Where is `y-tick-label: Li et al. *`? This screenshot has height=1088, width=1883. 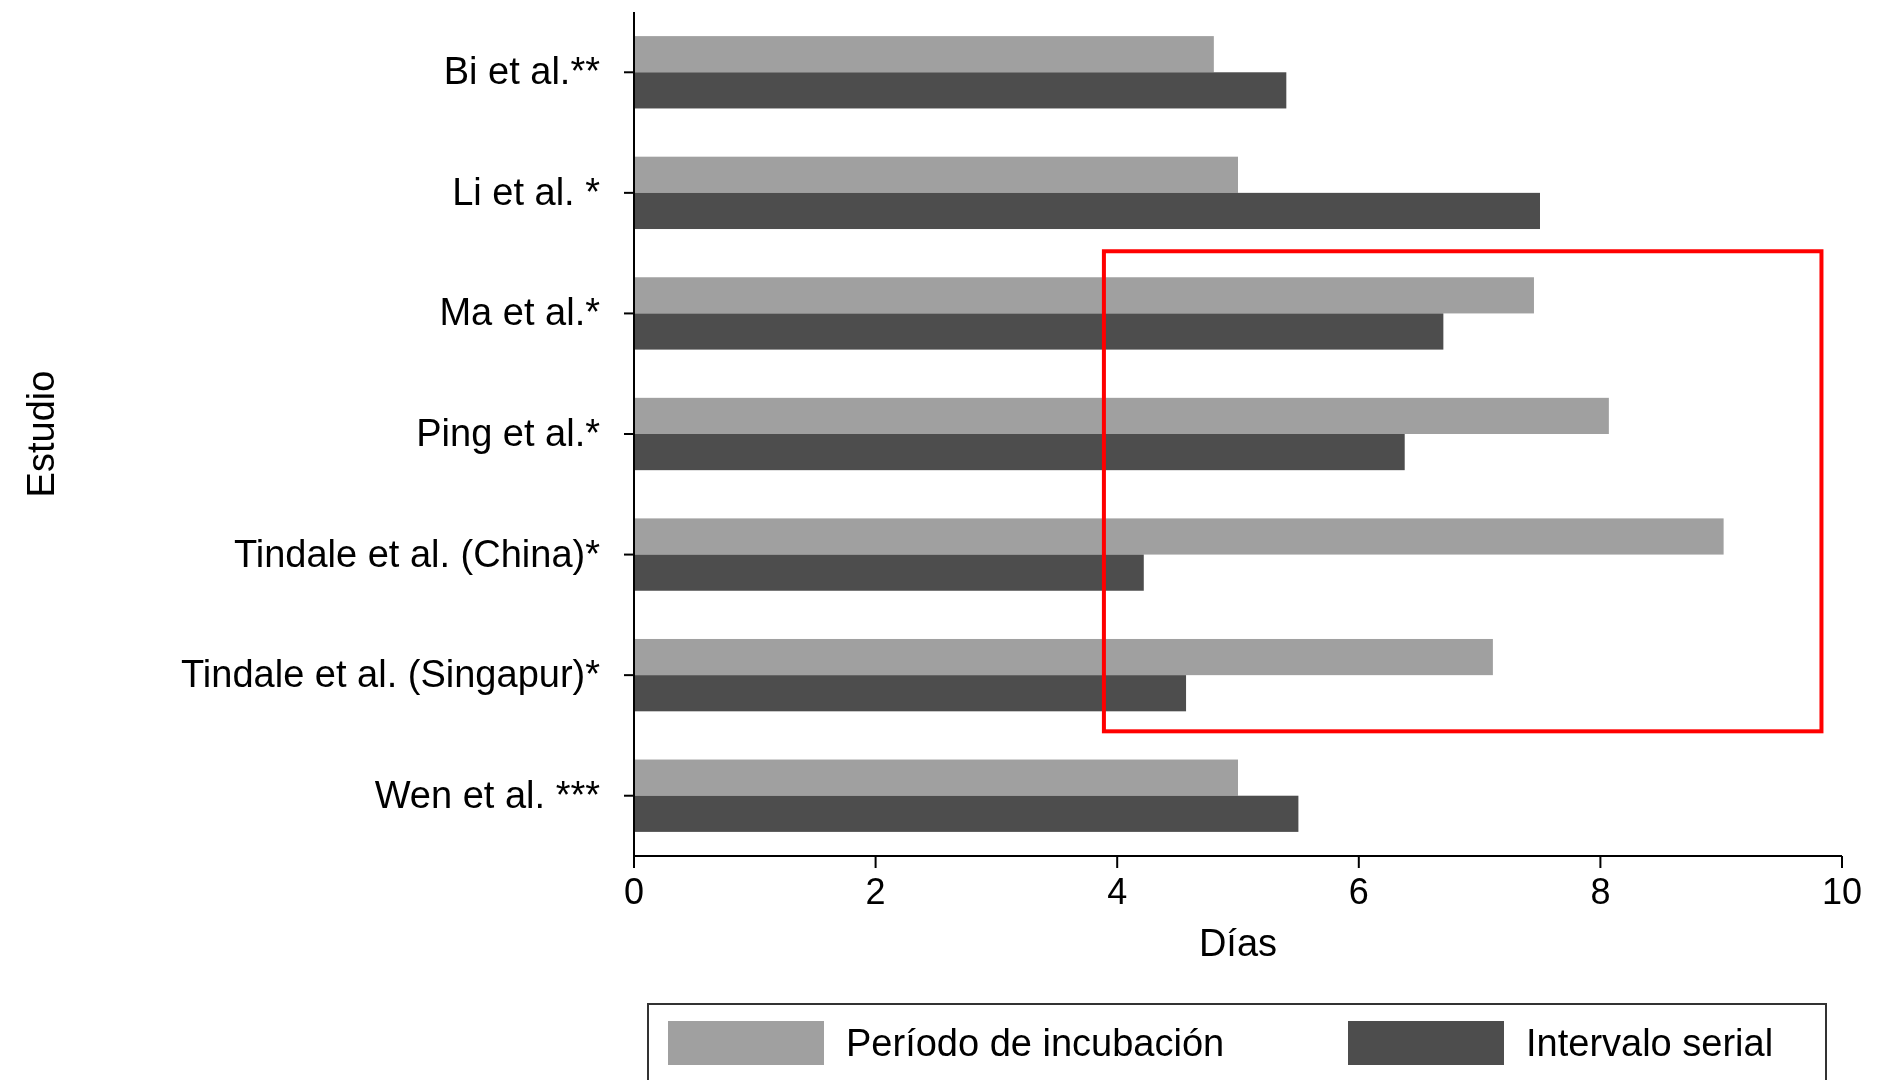
y-tick-label: Li et al. * is located at coordinates (526, 191).